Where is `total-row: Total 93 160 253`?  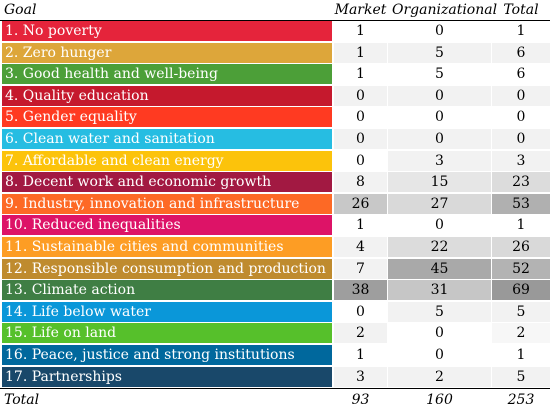
total-row: Total 93 160 253 is located at coordinates (275, 400).